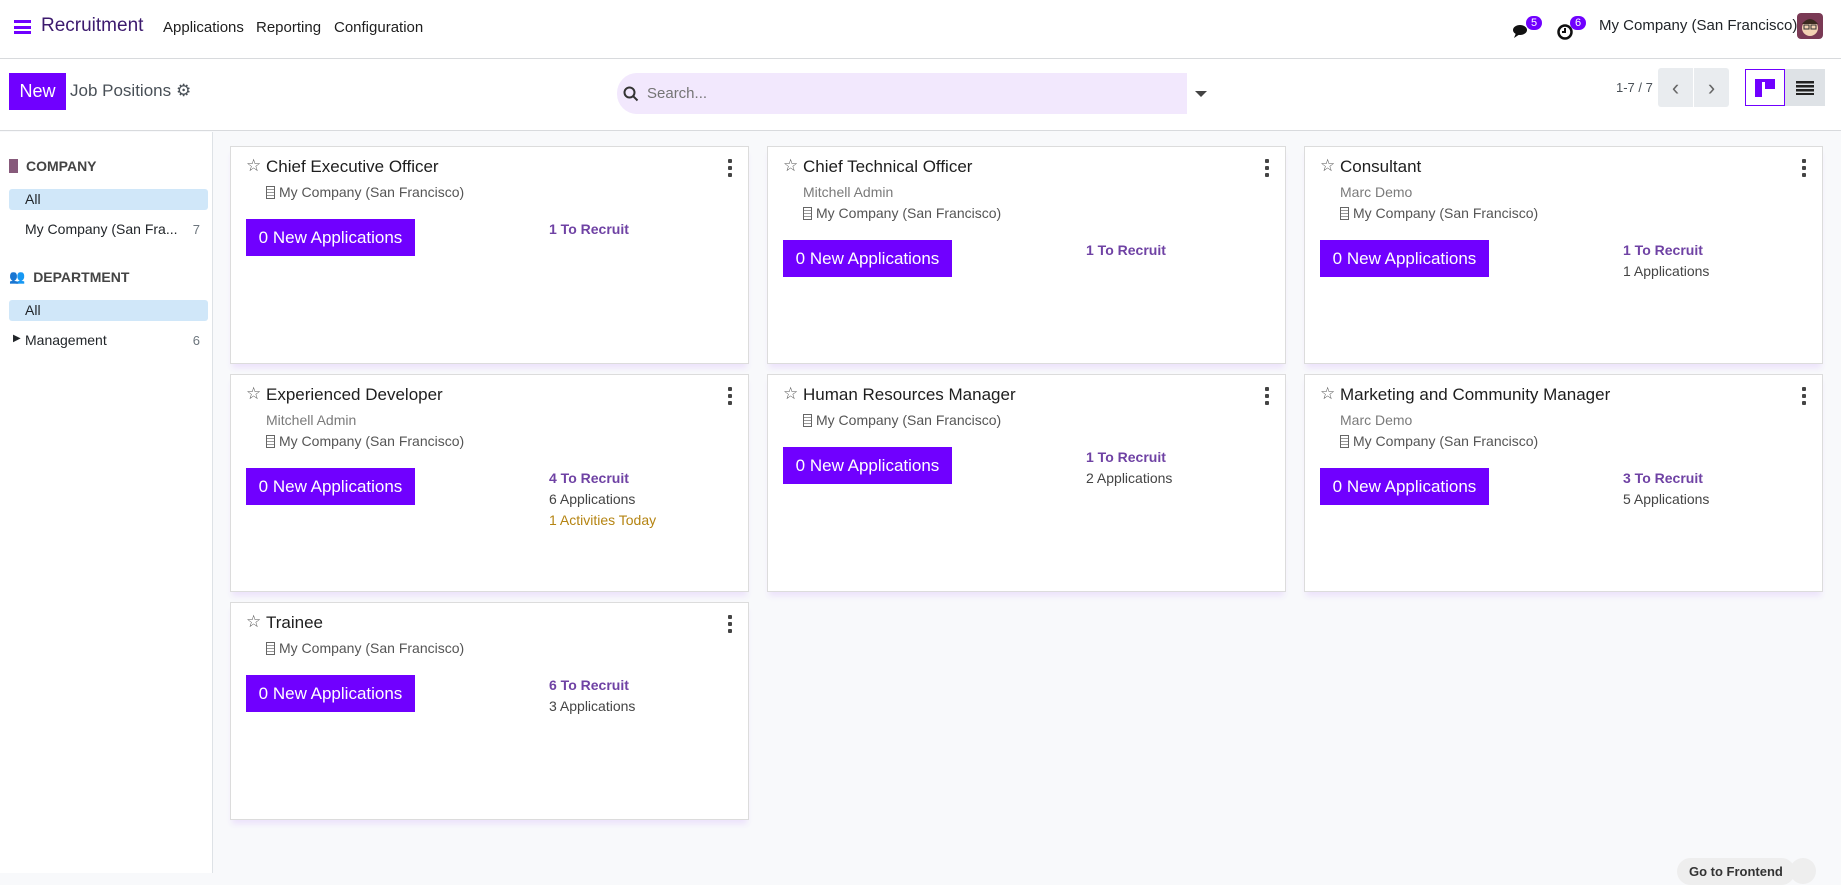 Image resolution: width=1841 pixels, height=885 pixels. I want to click on department-filter-all: All, so click(108, 310).